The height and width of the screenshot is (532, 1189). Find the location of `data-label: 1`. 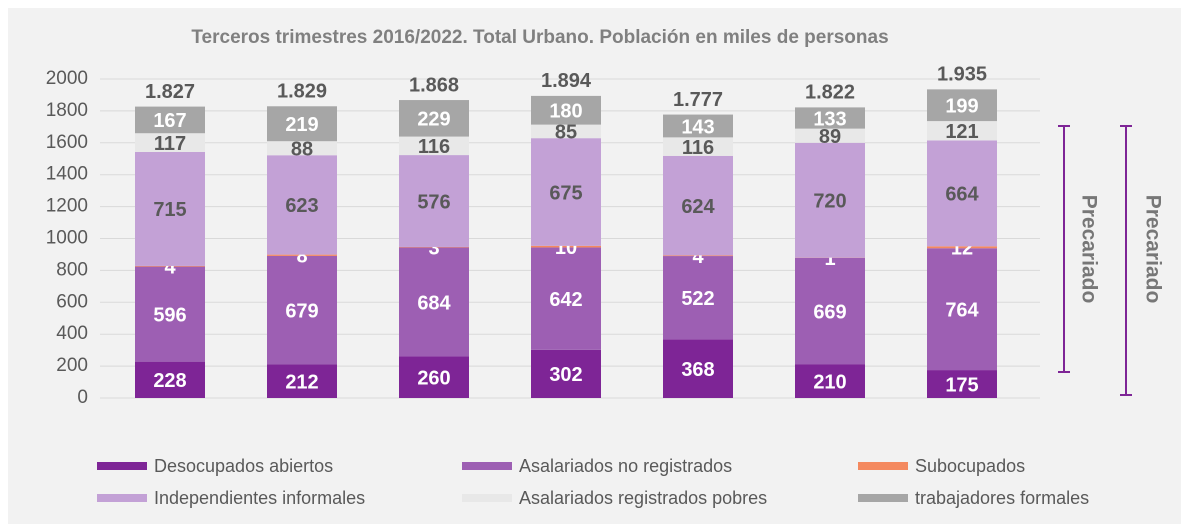

data-label: 1 is located at coordinates (829, 259).